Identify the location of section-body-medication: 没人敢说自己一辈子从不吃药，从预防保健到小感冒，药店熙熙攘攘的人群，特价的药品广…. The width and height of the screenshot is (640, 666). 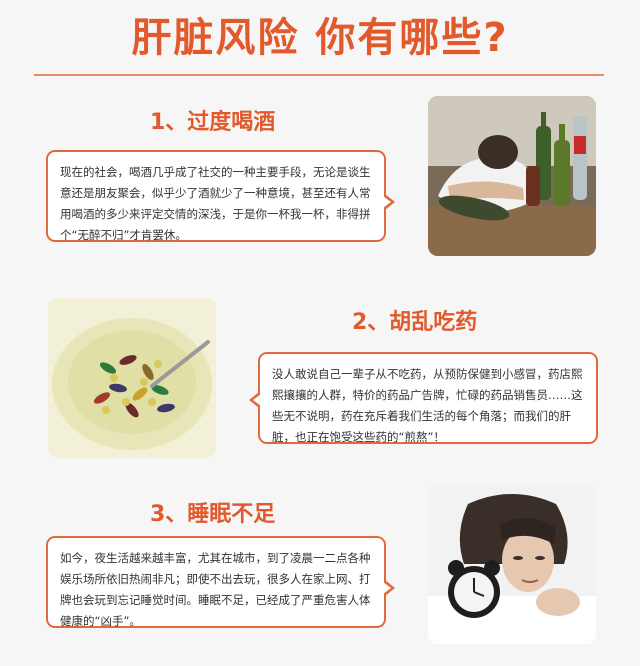
(427, 405).